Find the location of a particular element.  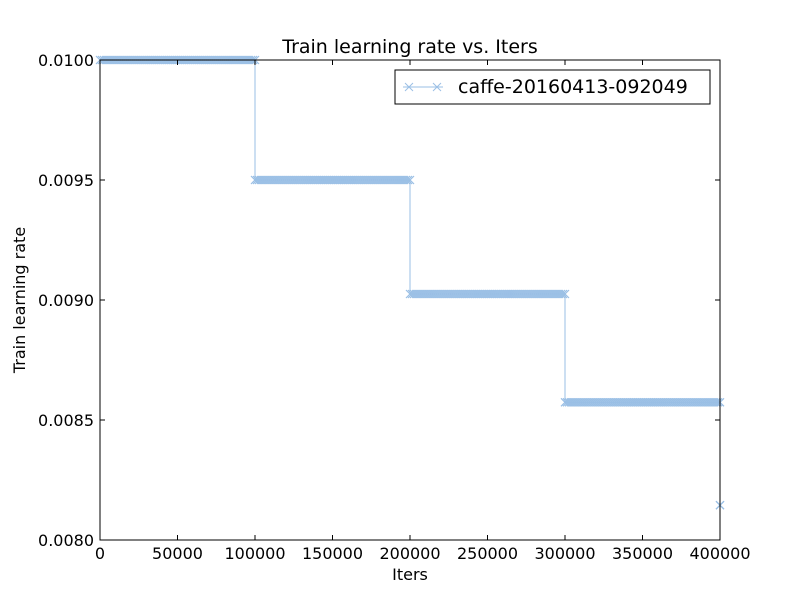

y-tick-label: 0.0095 is located at coordinates (66, 180).